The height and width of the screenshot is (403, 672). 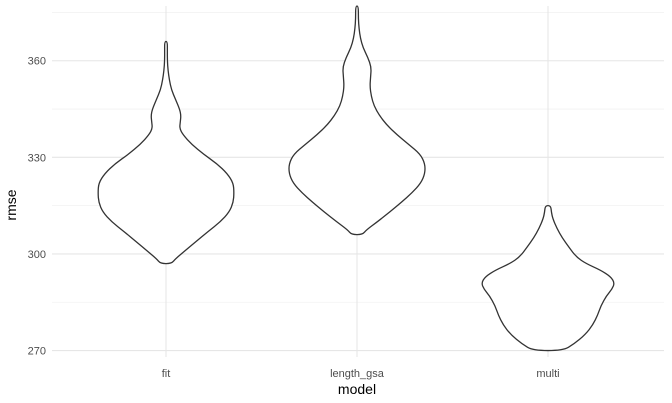 I want to click on y-tick-label: 330, so click(x=37, y=158).